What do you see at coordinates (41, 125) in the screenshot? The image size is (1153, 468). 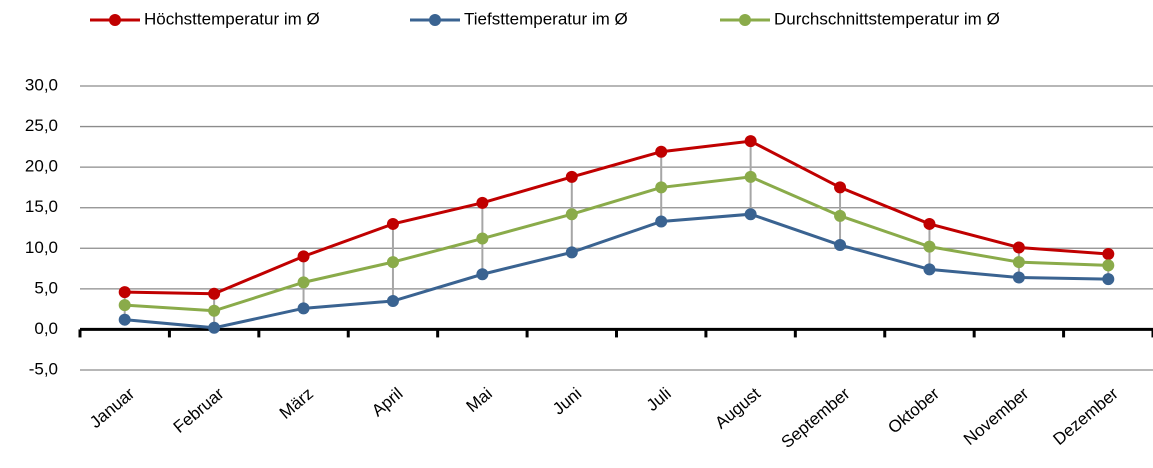 I see `y-tick-label: 25,0` at bounding box center [41, 125].